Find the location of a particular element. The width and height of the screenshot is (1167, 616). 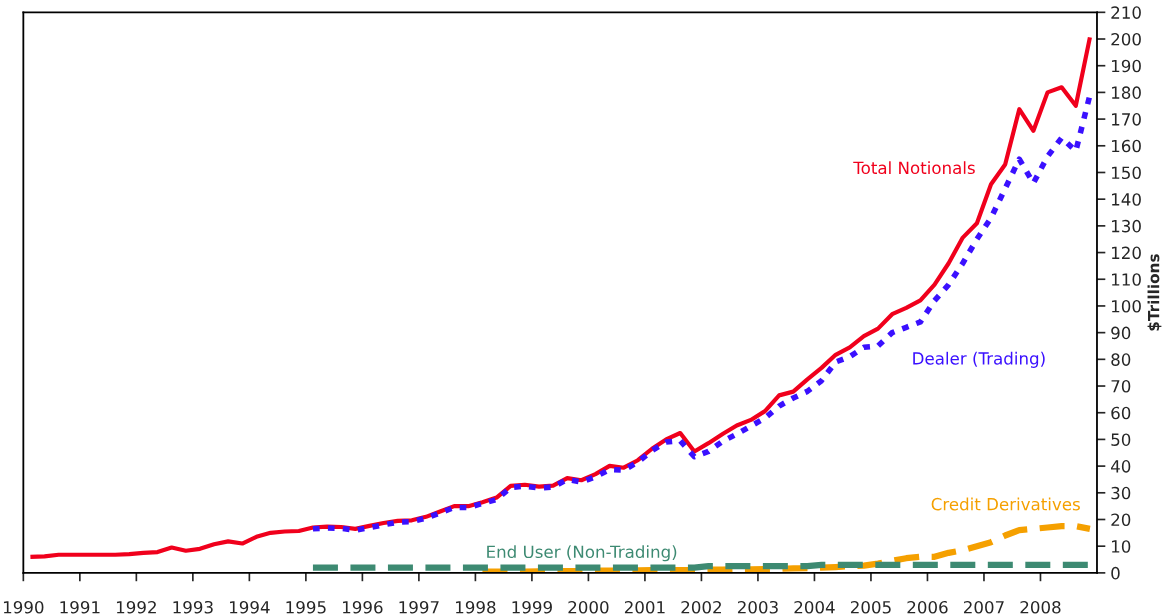

x-tick-label: 2005 is located at coordinates (870, 607).